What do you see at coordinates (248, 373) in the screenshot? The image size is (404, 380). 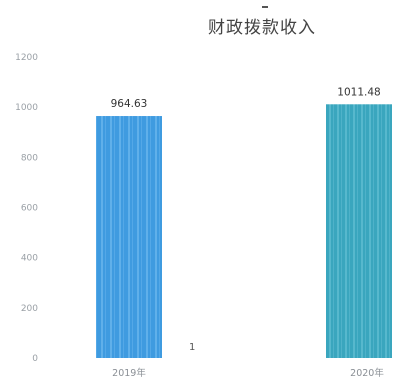 I see `x-axis-category-labels: 2019年 2020年` at bounding box center [248, 373].